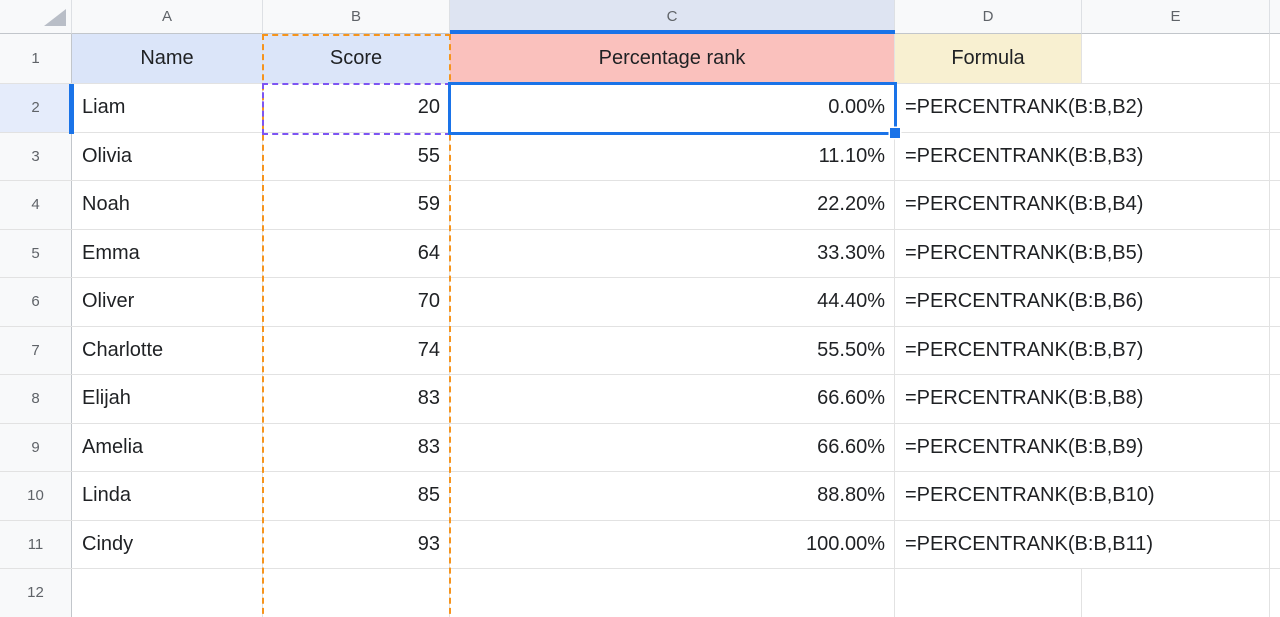 This screenshot has width=1280, height=617. Describe the element at coordinates (1275, 593) in the screenshot. I see `cell-F12` at that location.